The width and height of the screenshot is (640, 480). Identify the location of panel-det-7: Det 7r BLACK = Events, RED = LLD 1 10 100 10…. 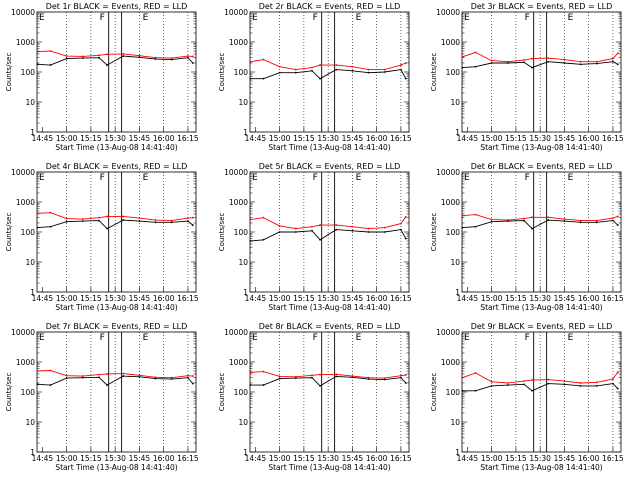
(102, 397).